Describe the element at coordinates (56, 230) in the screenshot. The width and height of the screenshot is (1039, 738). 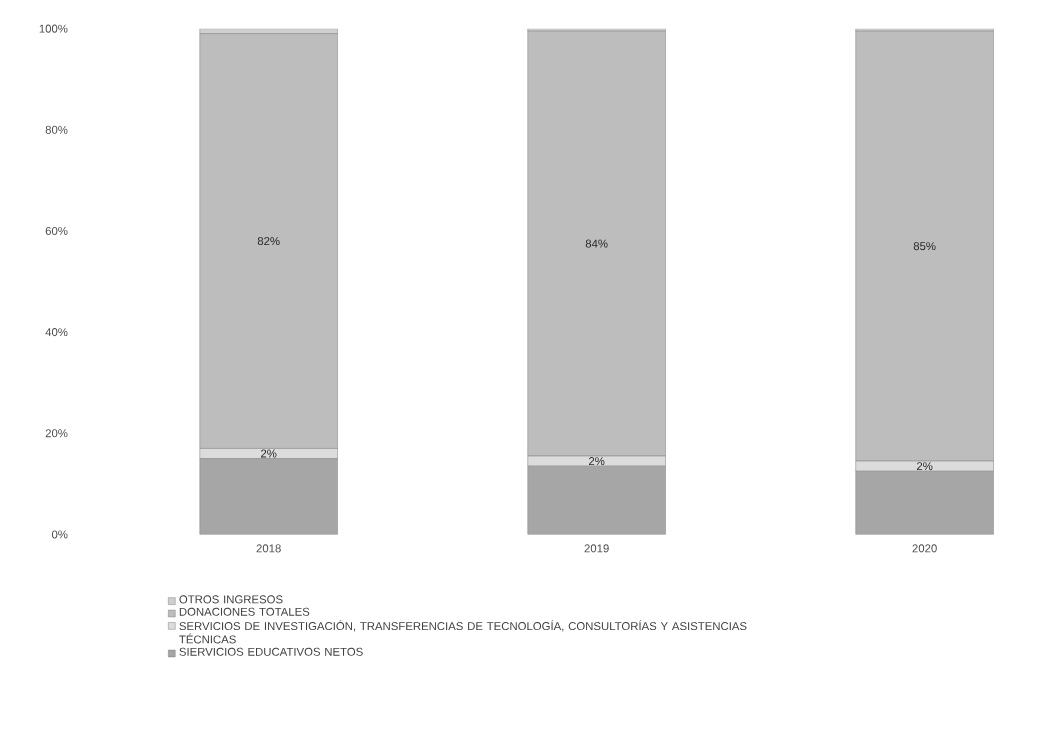
I see `y-tick-label: 60%` at that location.